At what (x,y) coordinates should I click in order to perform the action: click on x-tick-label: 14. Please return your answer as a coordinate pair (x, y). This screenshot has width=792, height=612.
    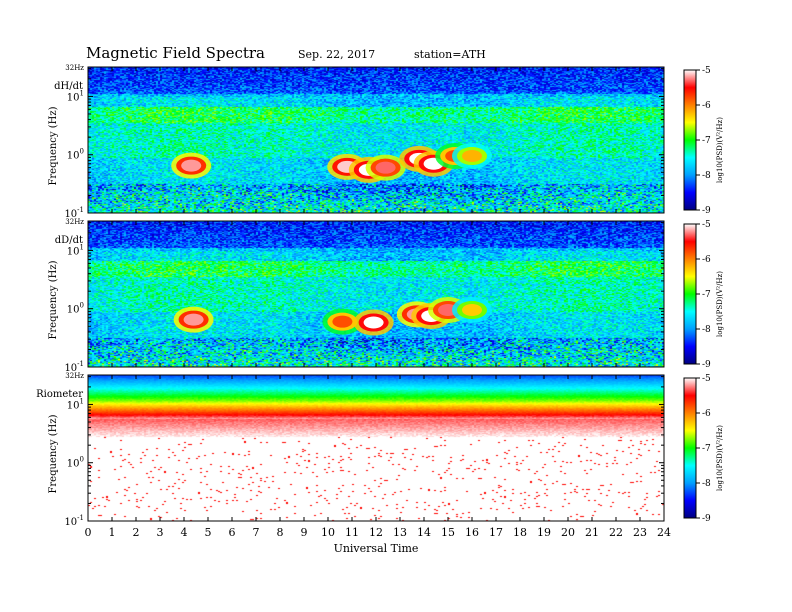
    Looking at the image, I should click on (424, 532).